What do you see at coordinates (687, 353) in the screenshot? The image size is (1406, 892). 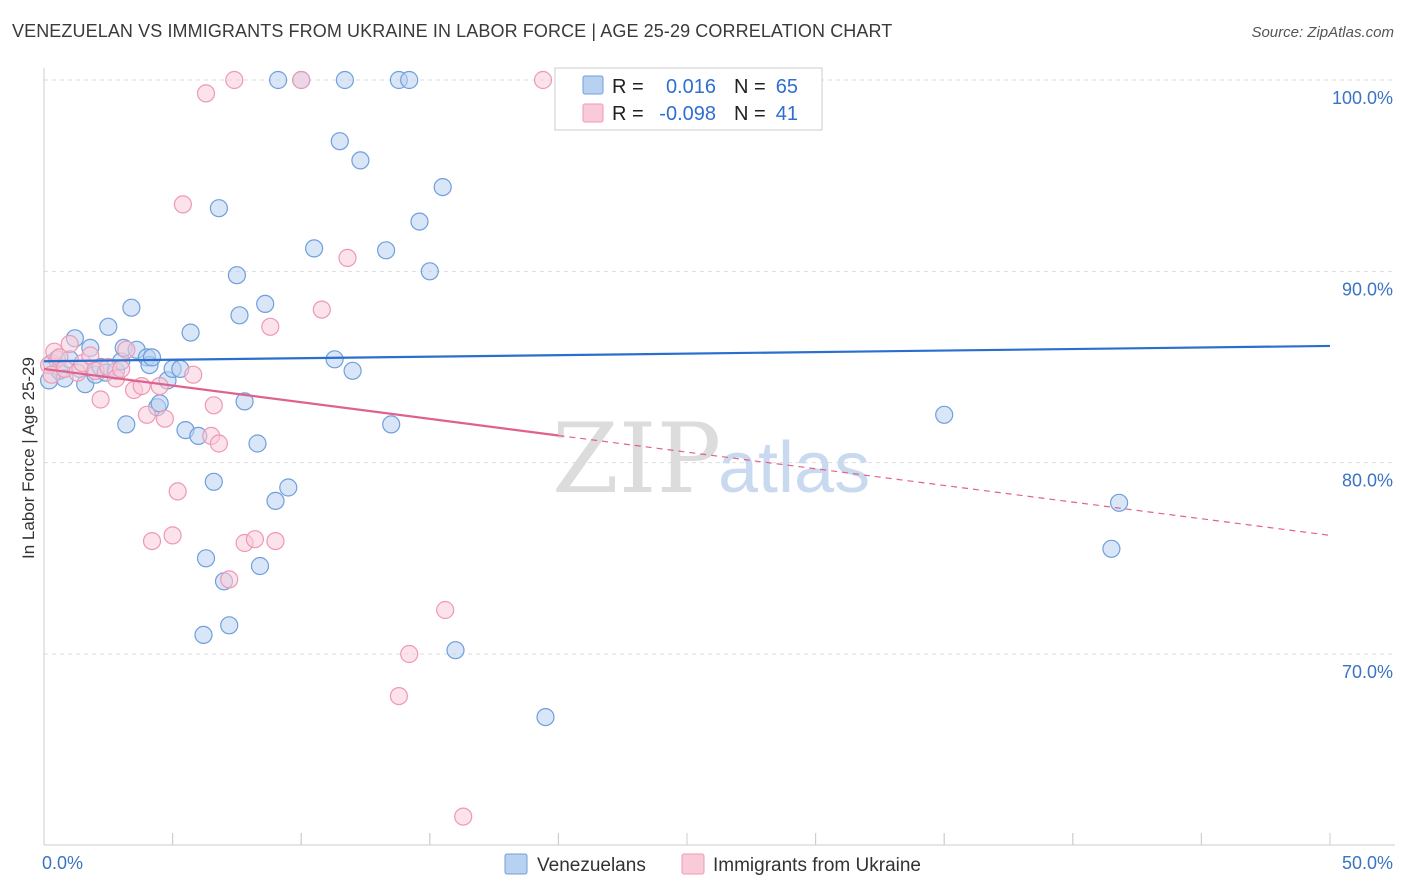 I see `trend-line-venezuelans` at bounding box center [687, 353].